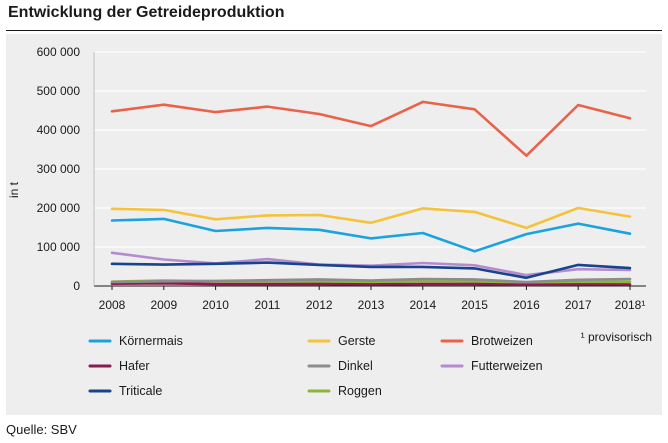 The image size is (668, 443). What do you see at coordinates (360, 391) in the screenshot?
I see `legend-label: Roggen` at bounding box center [360, 391].